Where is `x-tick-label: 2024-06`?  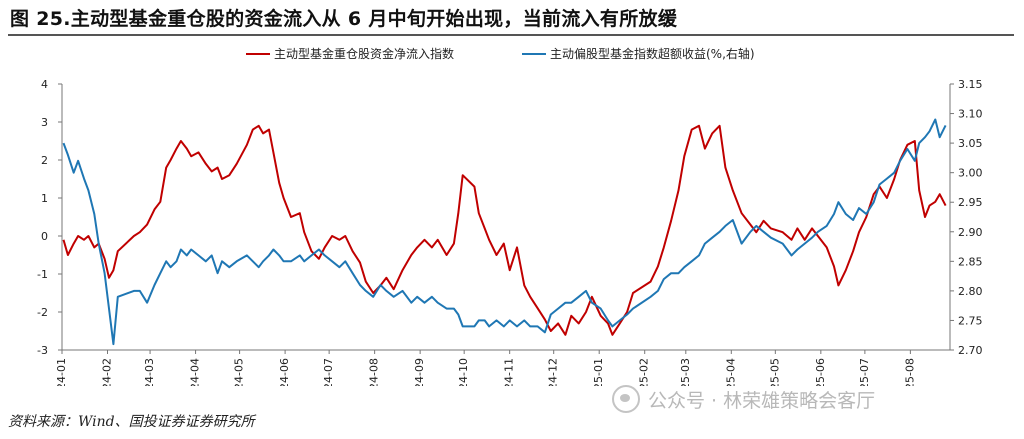 x-tick-label: 2024-06 is located at coordinates (284, 372).